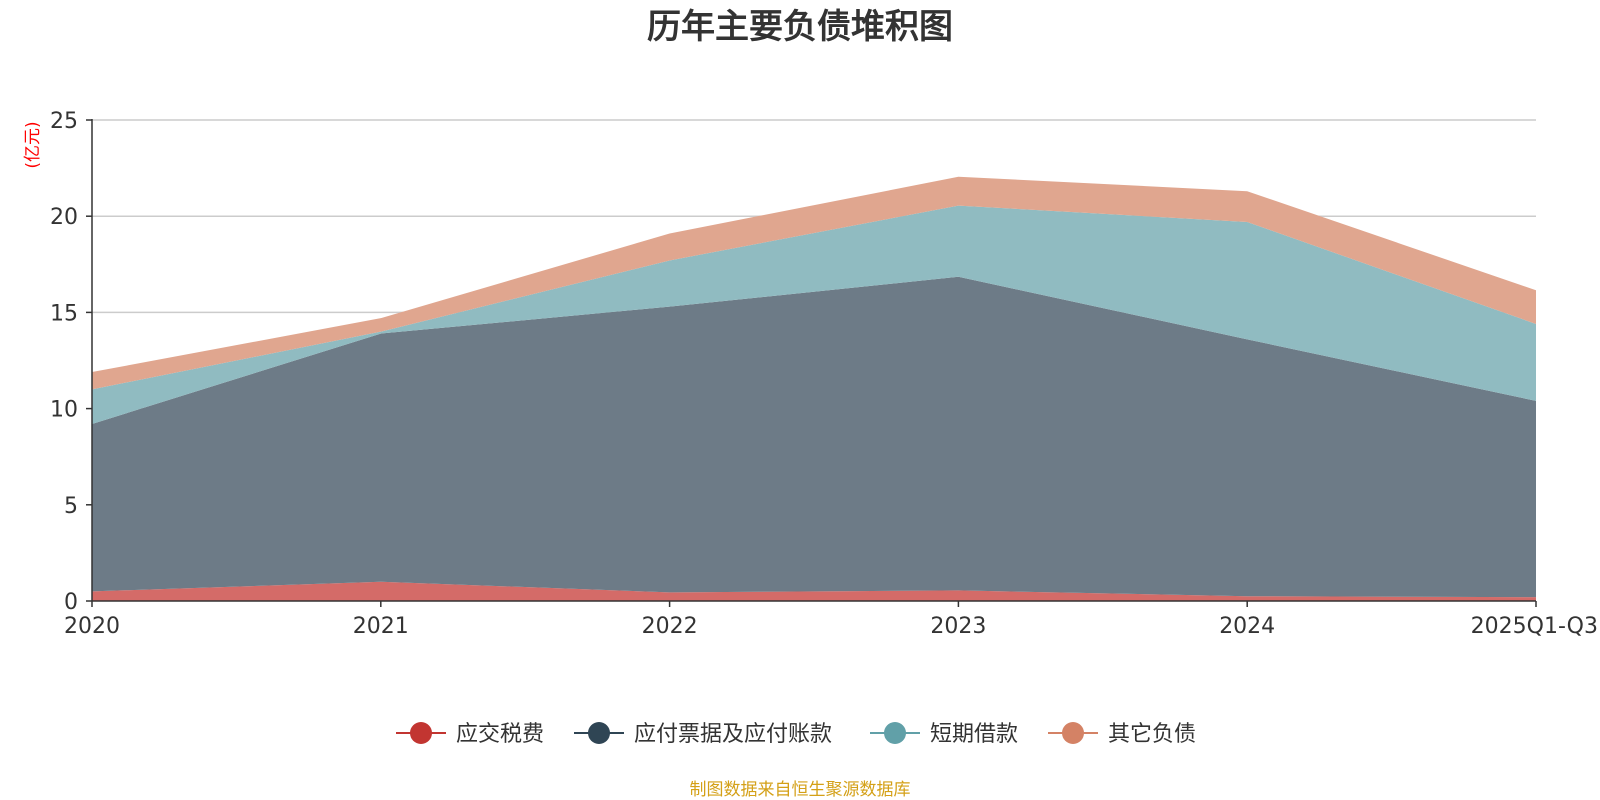  What do you see at coordinates (64, 121) in the screenshot?
I see `y-tick-label-25: 25` at bounding box center [64, 121].